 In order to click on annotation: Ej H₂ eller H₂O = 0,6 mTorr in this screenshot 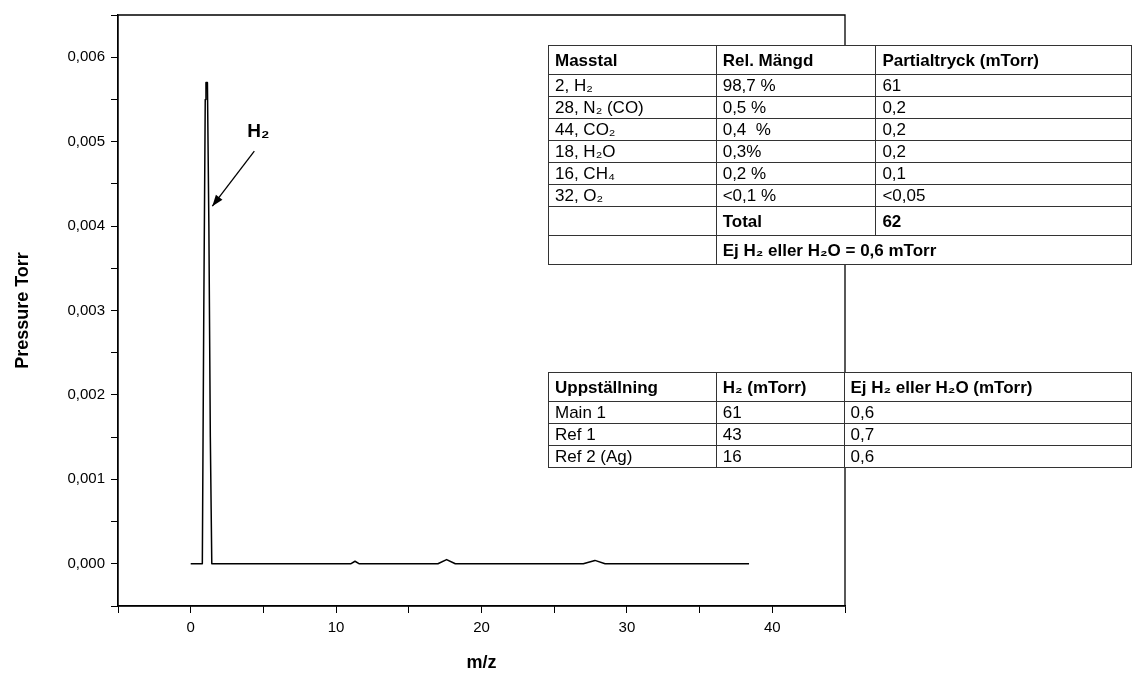, I will do `click(924, 250)`.